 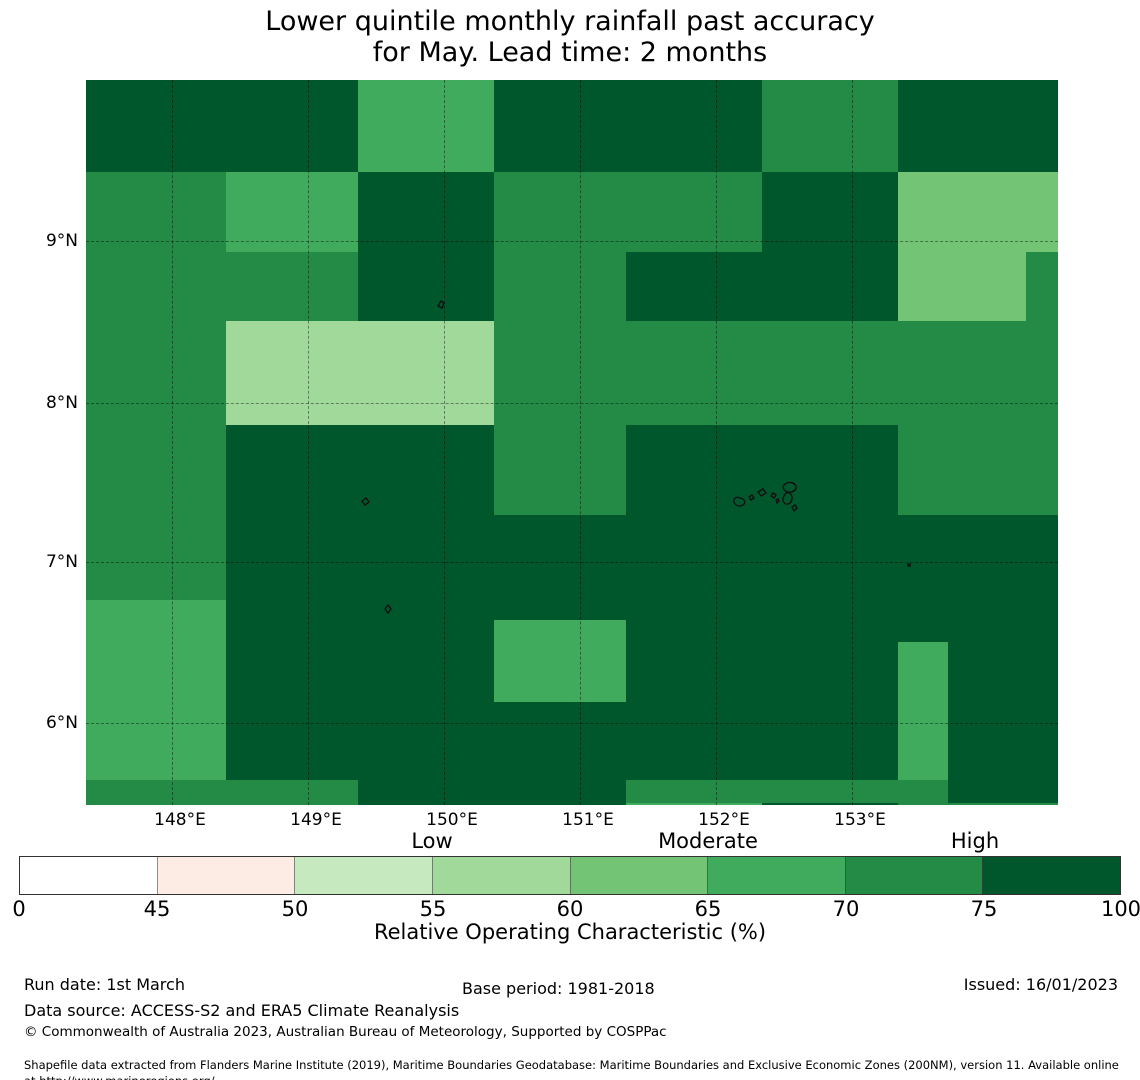 I want to click on colorbar-tick-65: 65, so click(x=708, y=909).